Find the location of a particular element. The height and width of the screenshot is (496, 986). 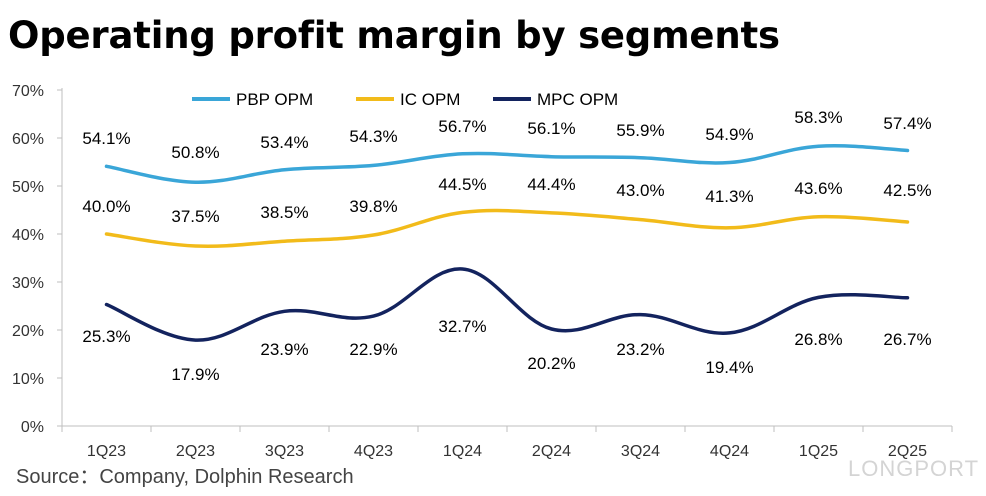

y-tick-label: 0% is located at coordinates (32, 427).